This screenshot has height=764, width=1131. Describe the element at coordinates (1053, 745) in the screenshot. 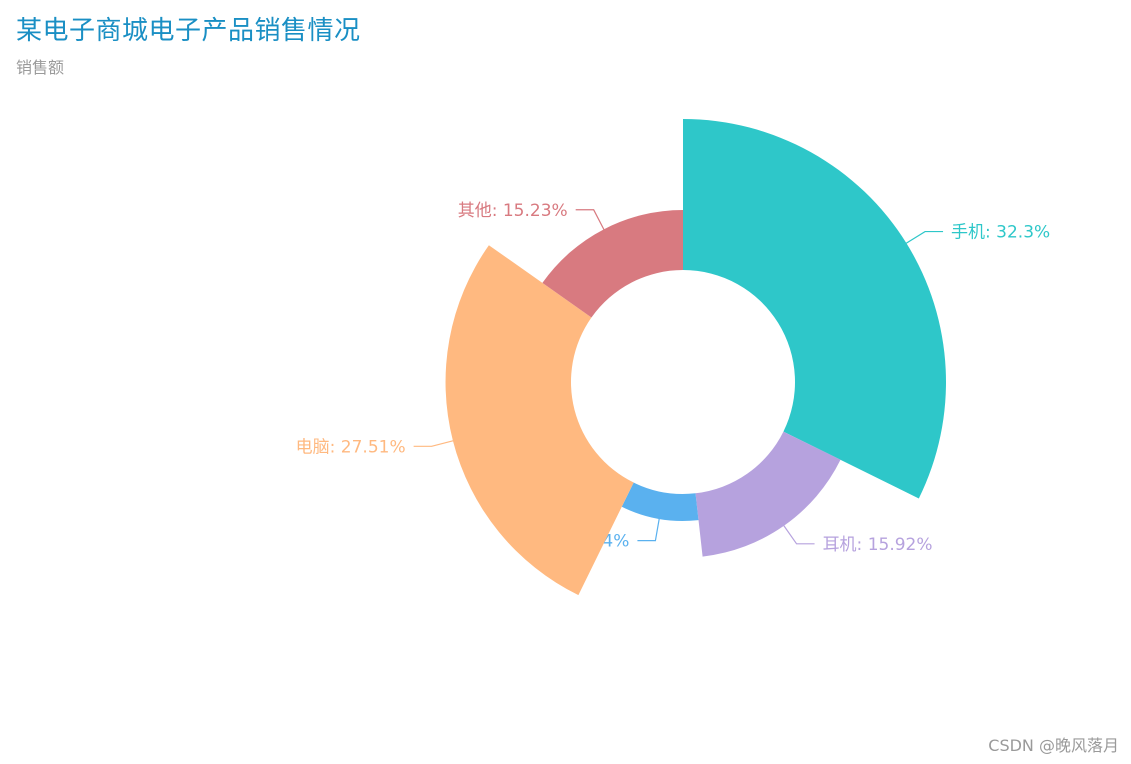

I see `watermark: CSDN @晚风落月` at that location.